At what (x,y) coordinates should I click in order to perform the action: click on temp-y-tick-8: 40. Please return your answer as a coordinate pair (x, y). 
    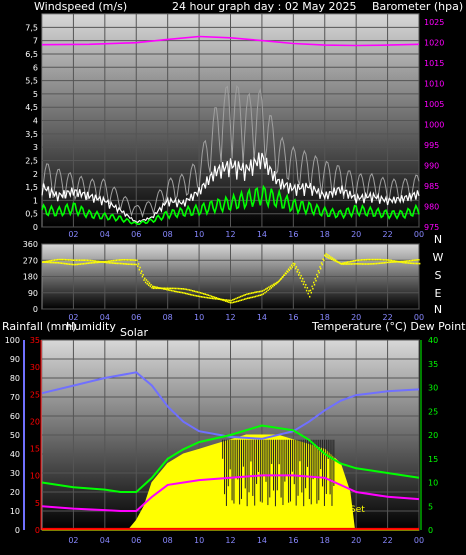
    Looking at the image, I should click on (433, 340).